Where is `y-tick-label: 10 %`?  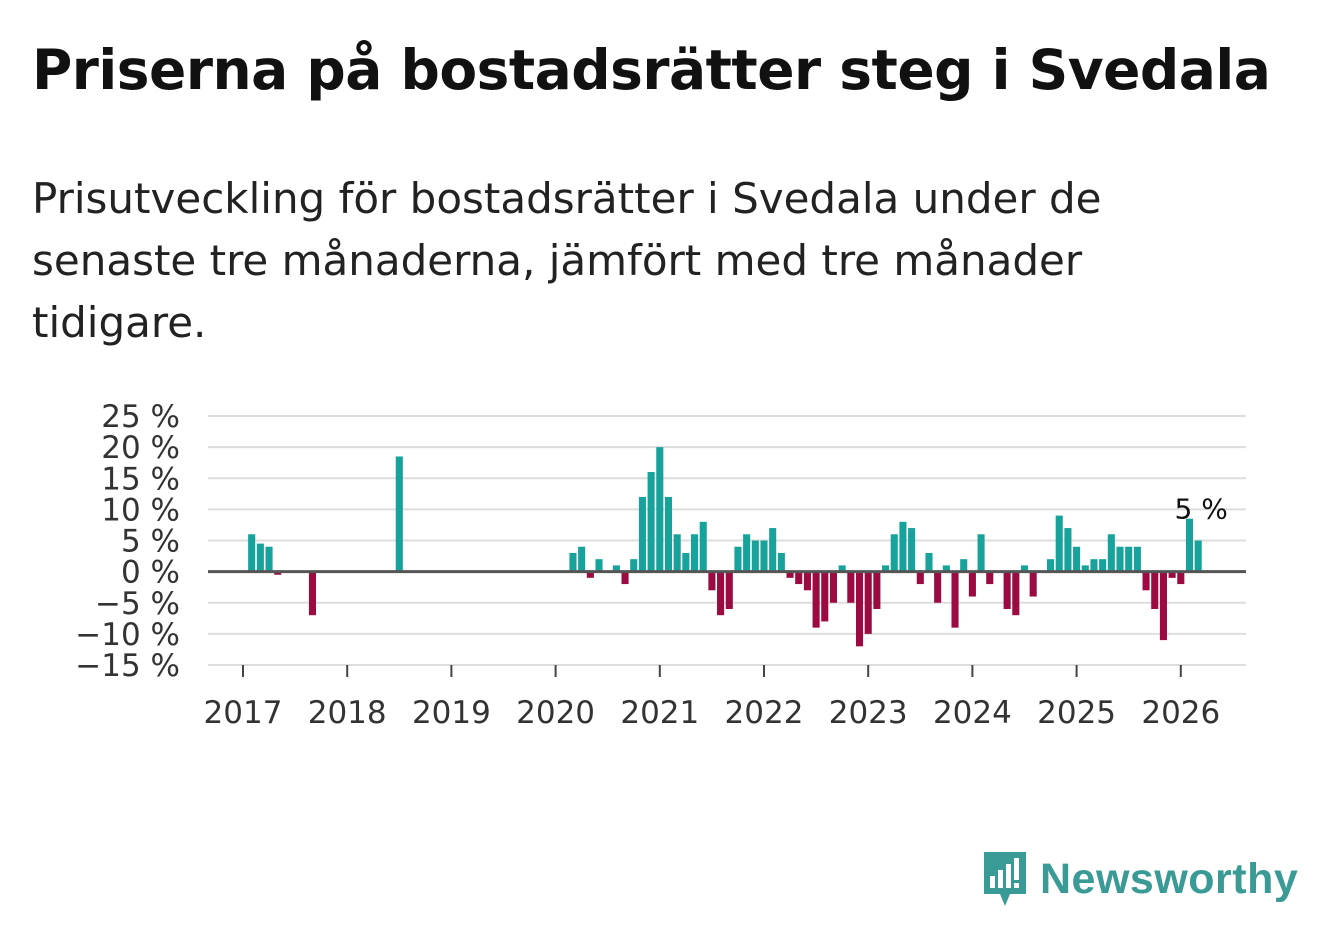
y-tick-label: 10 % is located at coordinates (140, 510).